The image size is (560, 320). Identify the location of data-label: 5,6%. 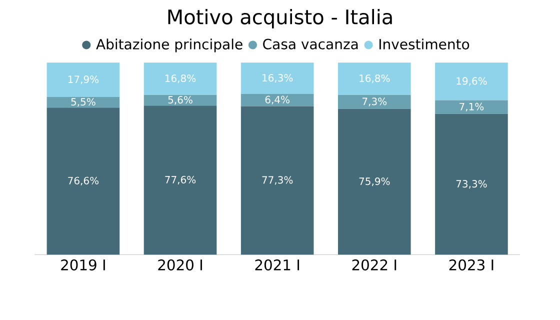
(180, 100).